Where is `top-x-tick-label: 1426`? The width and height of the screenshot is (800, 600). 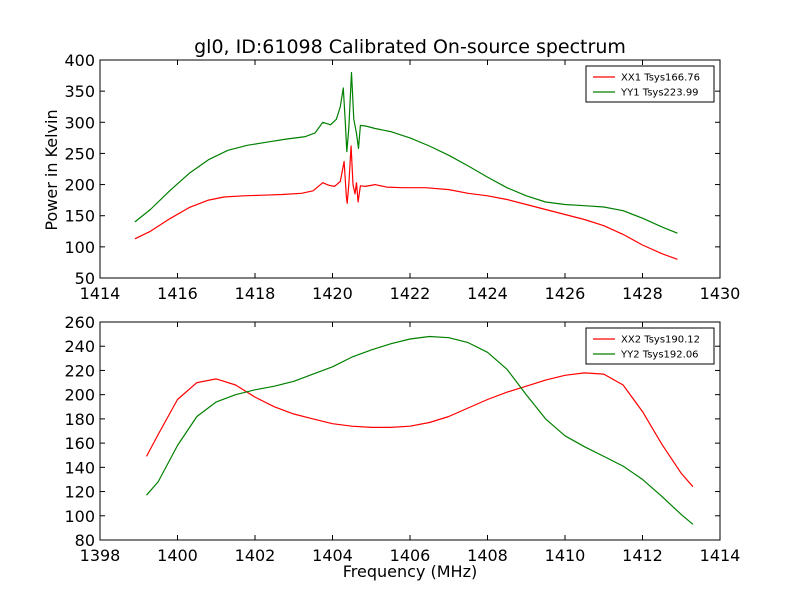
top-x-tick-label: 1426 is located at coordinates (565, 293).